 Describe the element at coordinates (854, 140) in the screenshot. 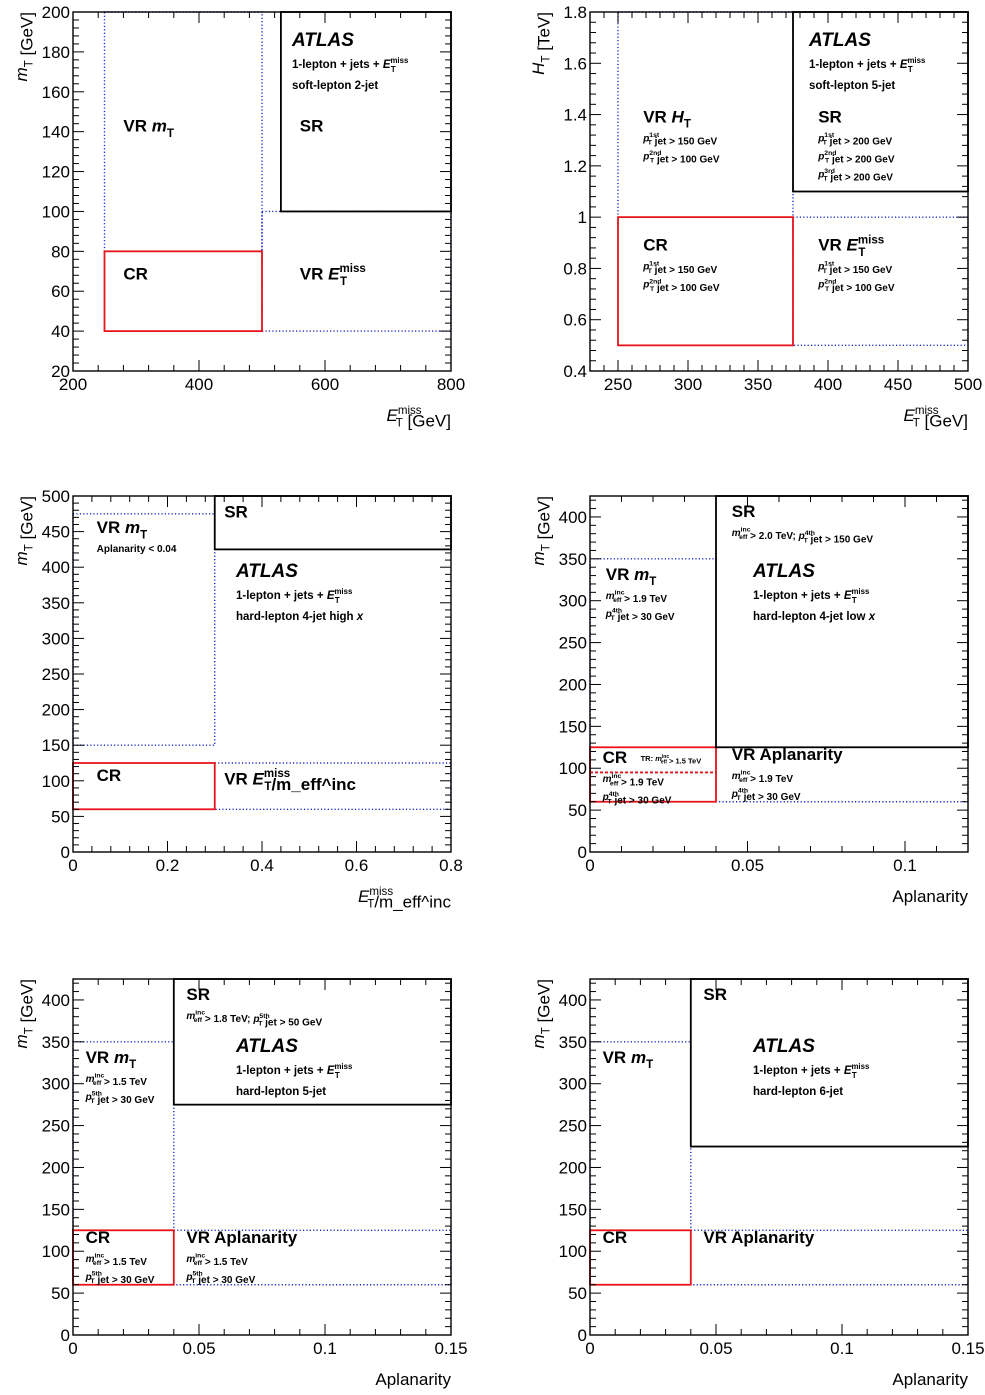

I see `selection-cut-label: p1st T jet > 200 GeV` at that location.